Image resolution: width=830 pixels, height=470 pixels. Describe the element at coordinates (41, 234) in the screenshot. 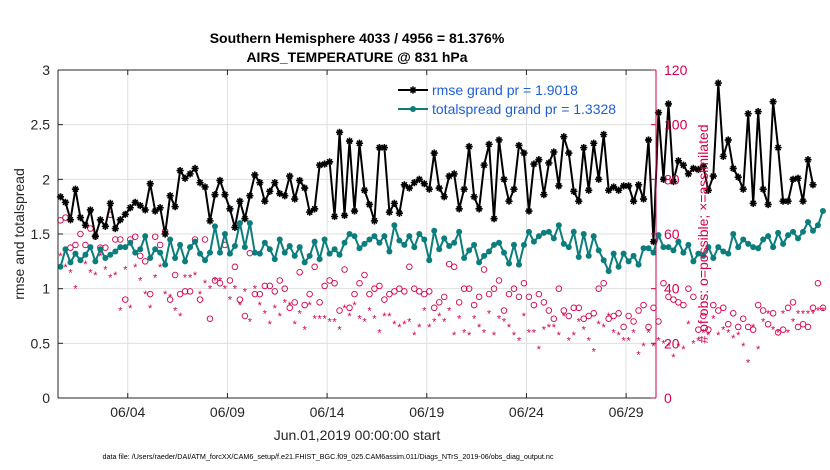

I see `y-tick-label-left: 1.5` at that location.